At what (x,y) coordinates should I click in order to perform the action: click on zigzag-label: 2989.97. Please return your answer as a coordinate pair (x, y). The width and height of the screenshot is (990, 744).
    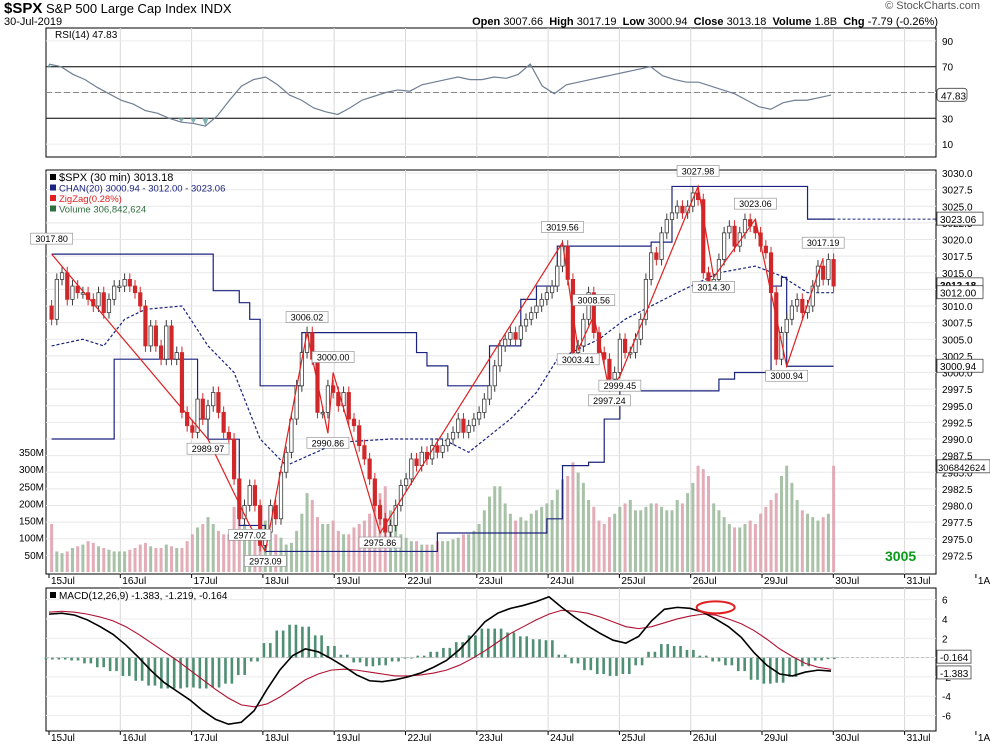
    Looking at the image, I should click on (208, 449).